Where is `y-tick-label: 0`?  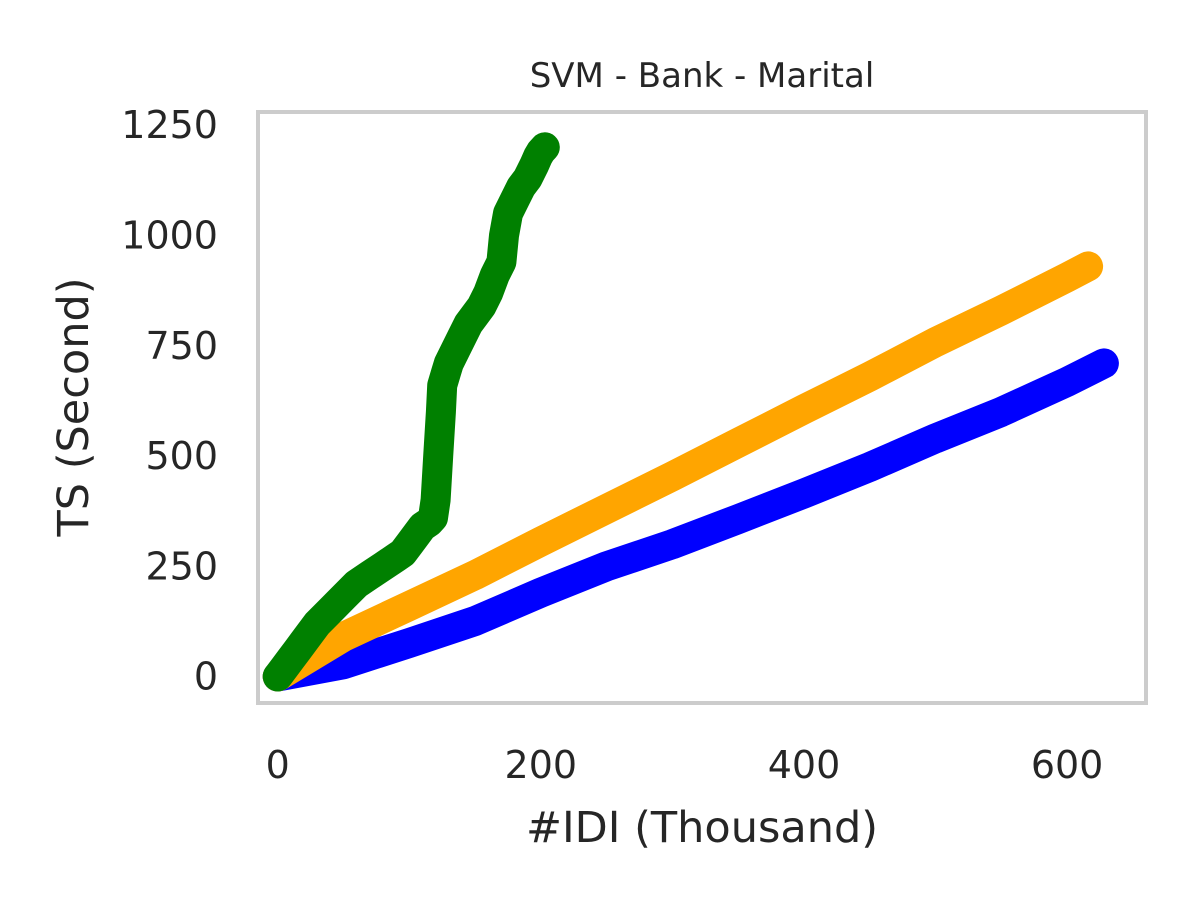 y-tick-label: 0 is located at coordinates (206, 677).